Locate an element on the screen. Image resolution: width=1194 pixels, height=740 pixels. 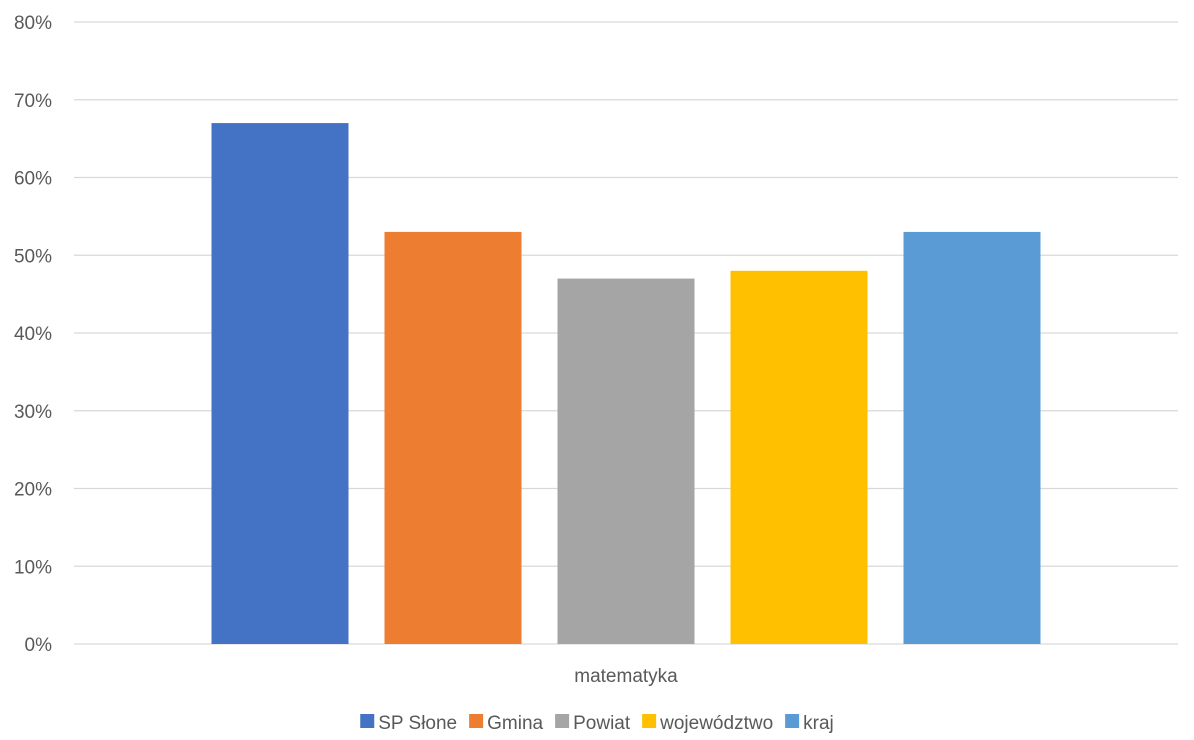
legend-item: Powiat is located at coordinates (593, 723).